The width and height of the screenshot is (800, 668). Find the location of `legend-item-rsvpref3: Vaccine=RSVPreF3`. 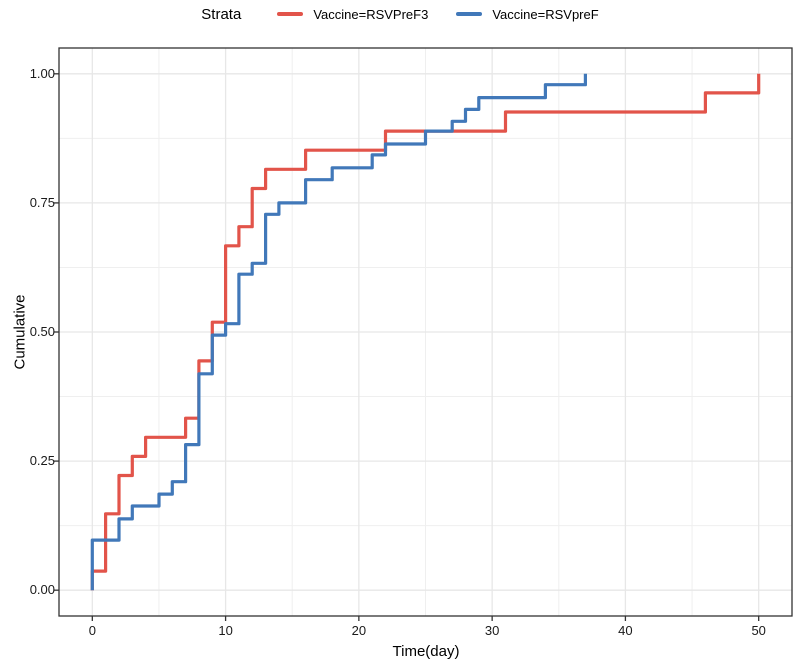

legend-item-rsvpref3: Vaccine=RSVPreF3 is located at coordinates (352, 14).